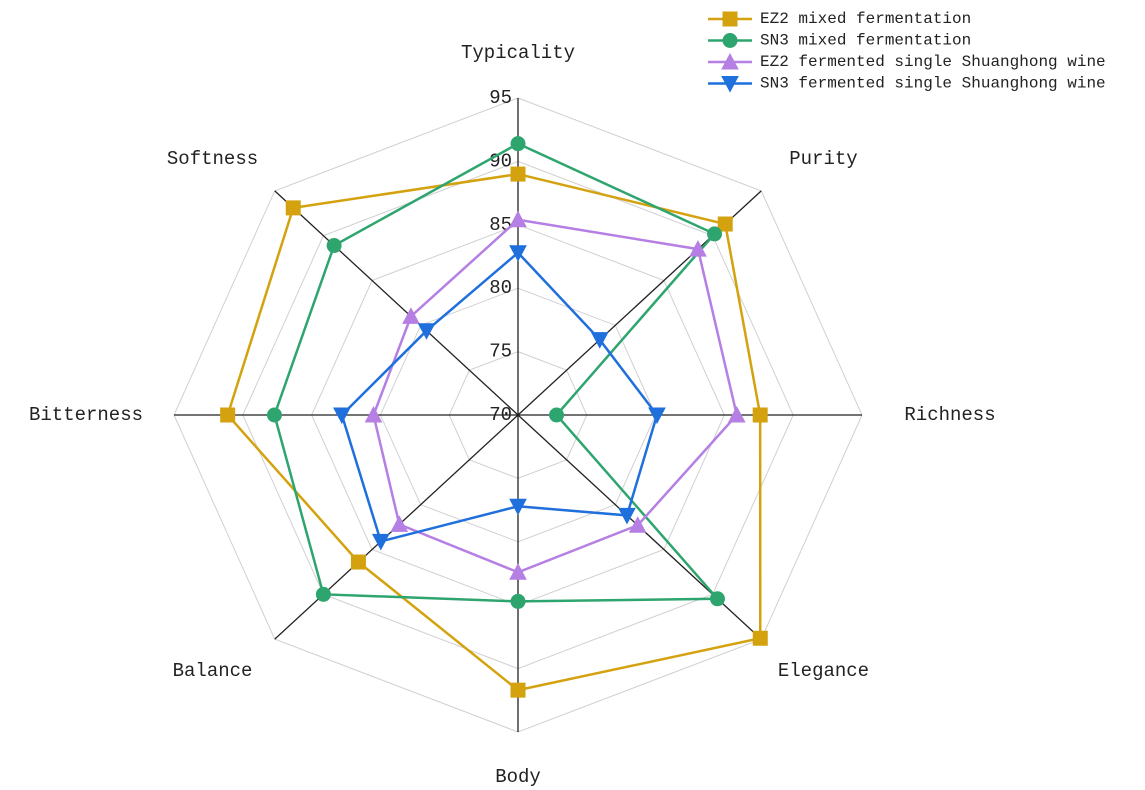 Image resolution: width=1145 pixels, height=790 pixels. Describe the element at coordinates (823, 671) in the screenshot. I see `category-label: Elegance` at that location.